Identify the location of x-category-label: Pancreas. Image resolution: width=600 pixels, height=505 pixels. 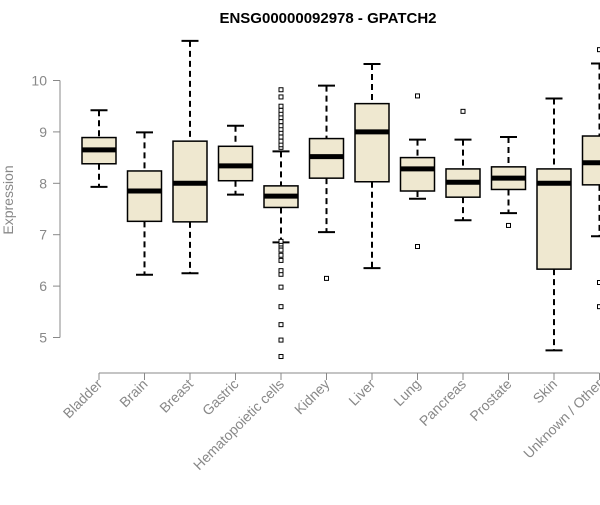
(442, 402).